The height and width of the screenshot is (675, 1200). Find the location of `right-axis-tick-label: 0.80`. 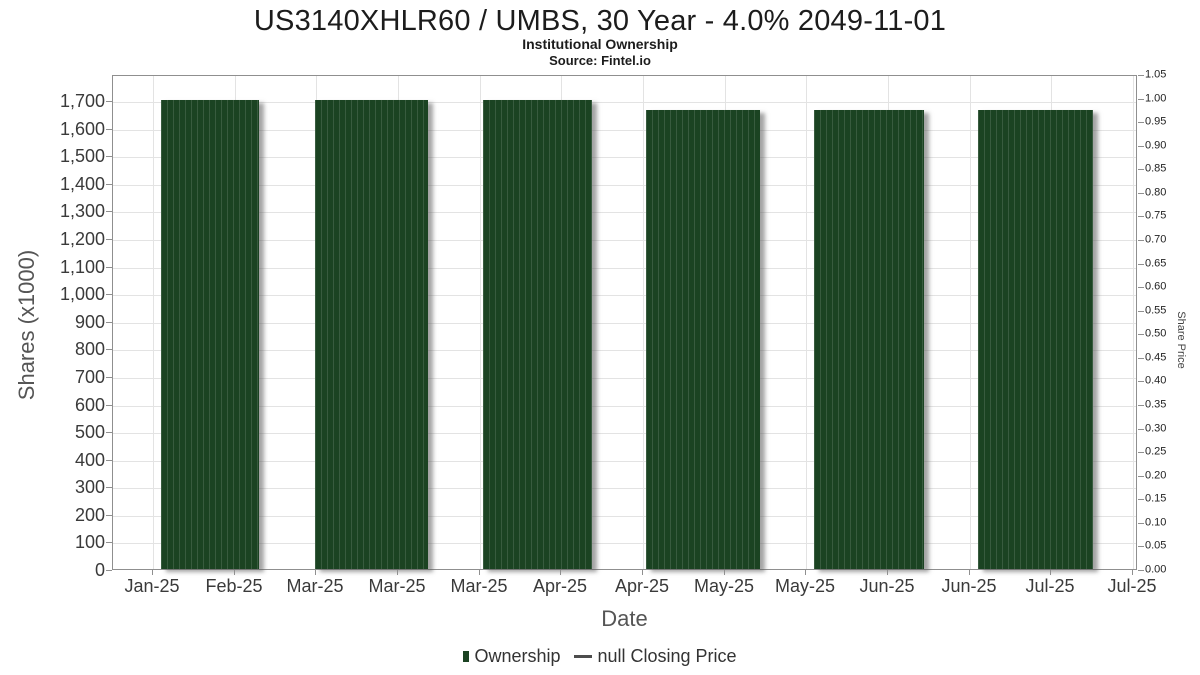

right-axis-tick-label: 0.80 is located at coordinates (1156, 192).